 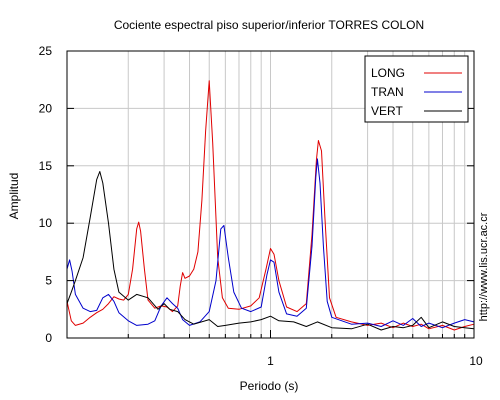 What do you see at coordinates (46, 223) in the screenshot?
I see `y-tick-label: 10` at bounding box center [46, 223].